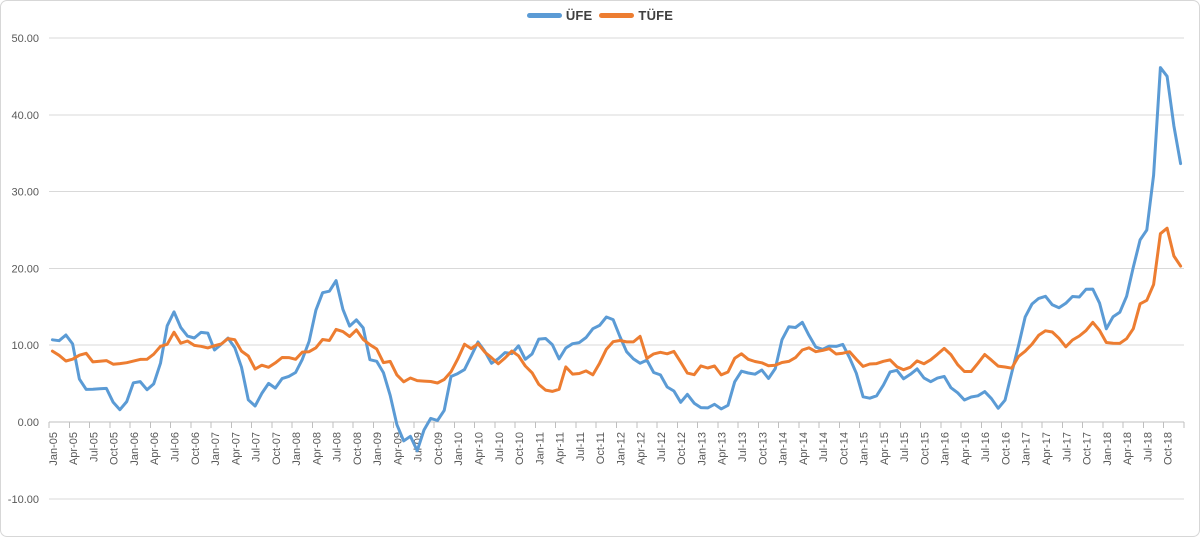 This screenshot has width=1200, height=537. Describe the element at coordinates (135, 449) in the screenshot. I see `x-axis-label: Jan-06` at that location.